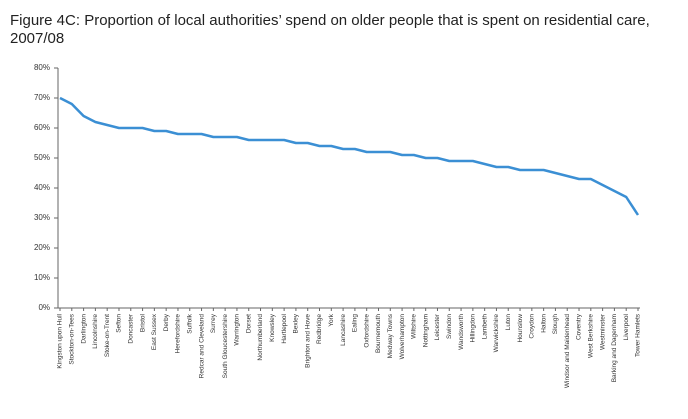 This screenshot has height=419, width=688. I want to click on x-tick-label: Stoke-on-Trent, so click(107, 335).